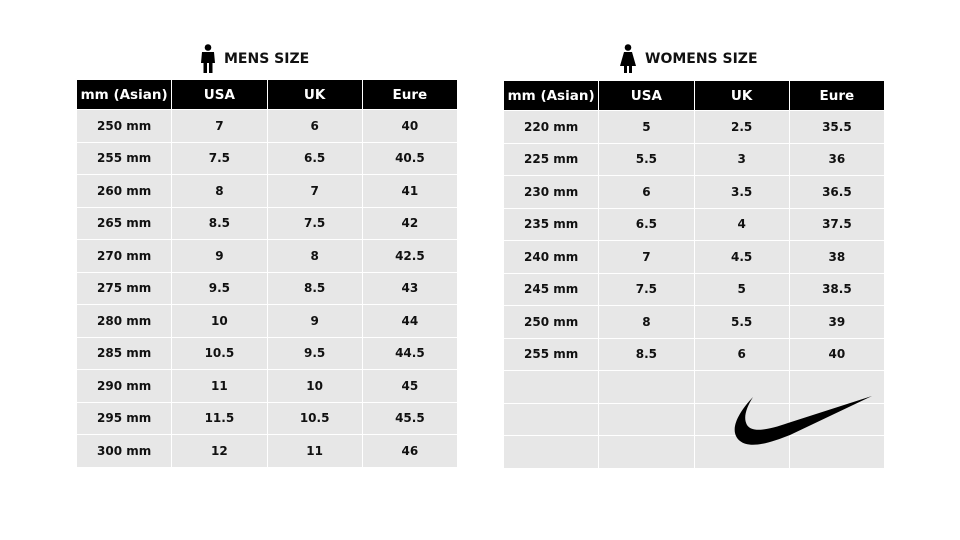 This screenshot has width=960, height=540. What do you see at coordinates (837, 159) in the screenshot?
I see `table-cell: 36` at bounding box center [837, 159].